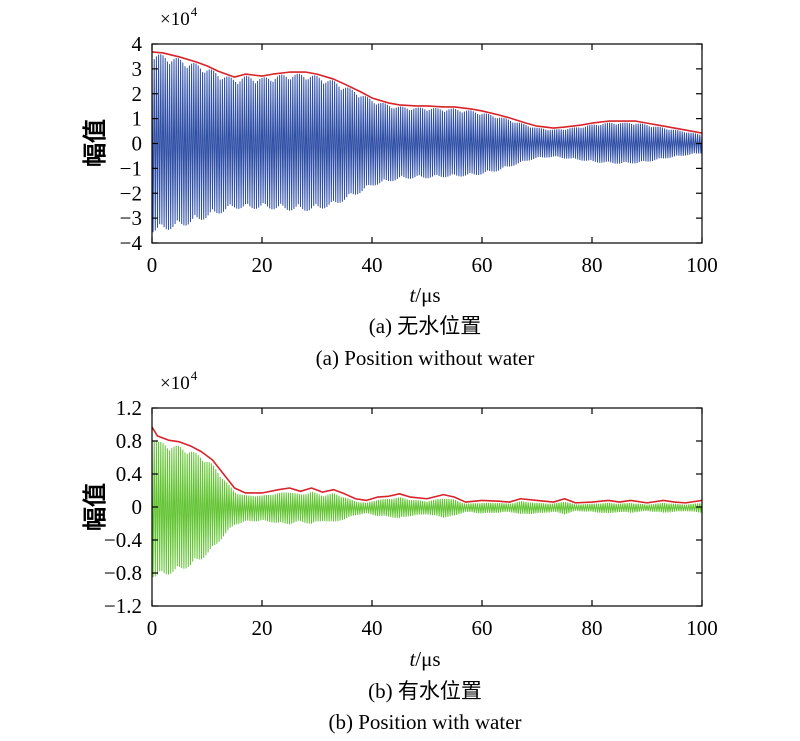 Image resolution: width=800 pixels, height=741 pixels. What do you see at coordinates (137, 119) in the screenshot?
I see `y-tick-label: 1` at bounding box center [137, 119].